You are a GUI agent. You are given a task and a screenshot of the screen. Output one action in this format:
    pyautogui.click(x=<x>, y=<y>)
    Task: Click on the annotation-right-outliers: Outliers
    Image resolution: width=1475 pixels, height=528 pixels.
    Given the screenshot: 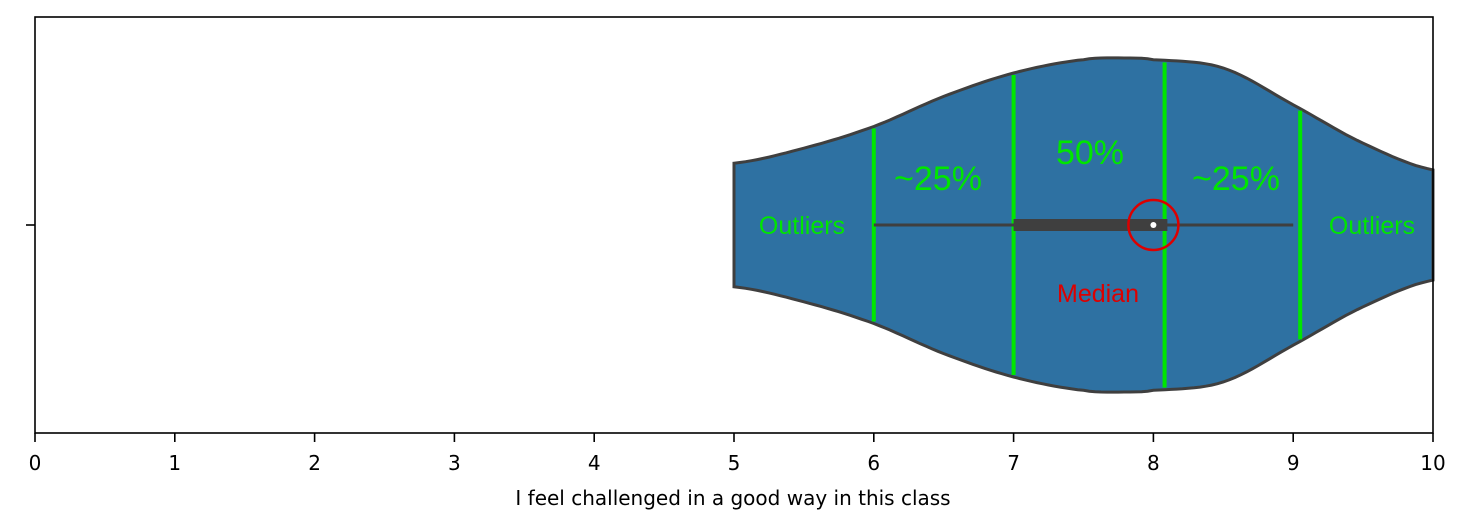 What is the action you would take?
    pyautogui.click(x=1372, y=226)
    